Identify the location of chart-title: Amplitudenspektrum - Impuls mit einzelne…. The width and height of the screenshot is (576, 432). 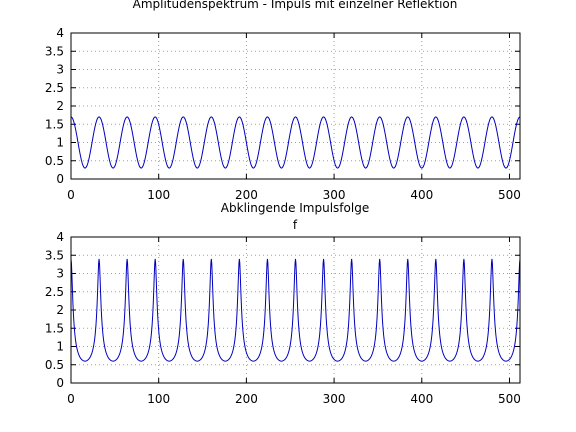
(295, 5).